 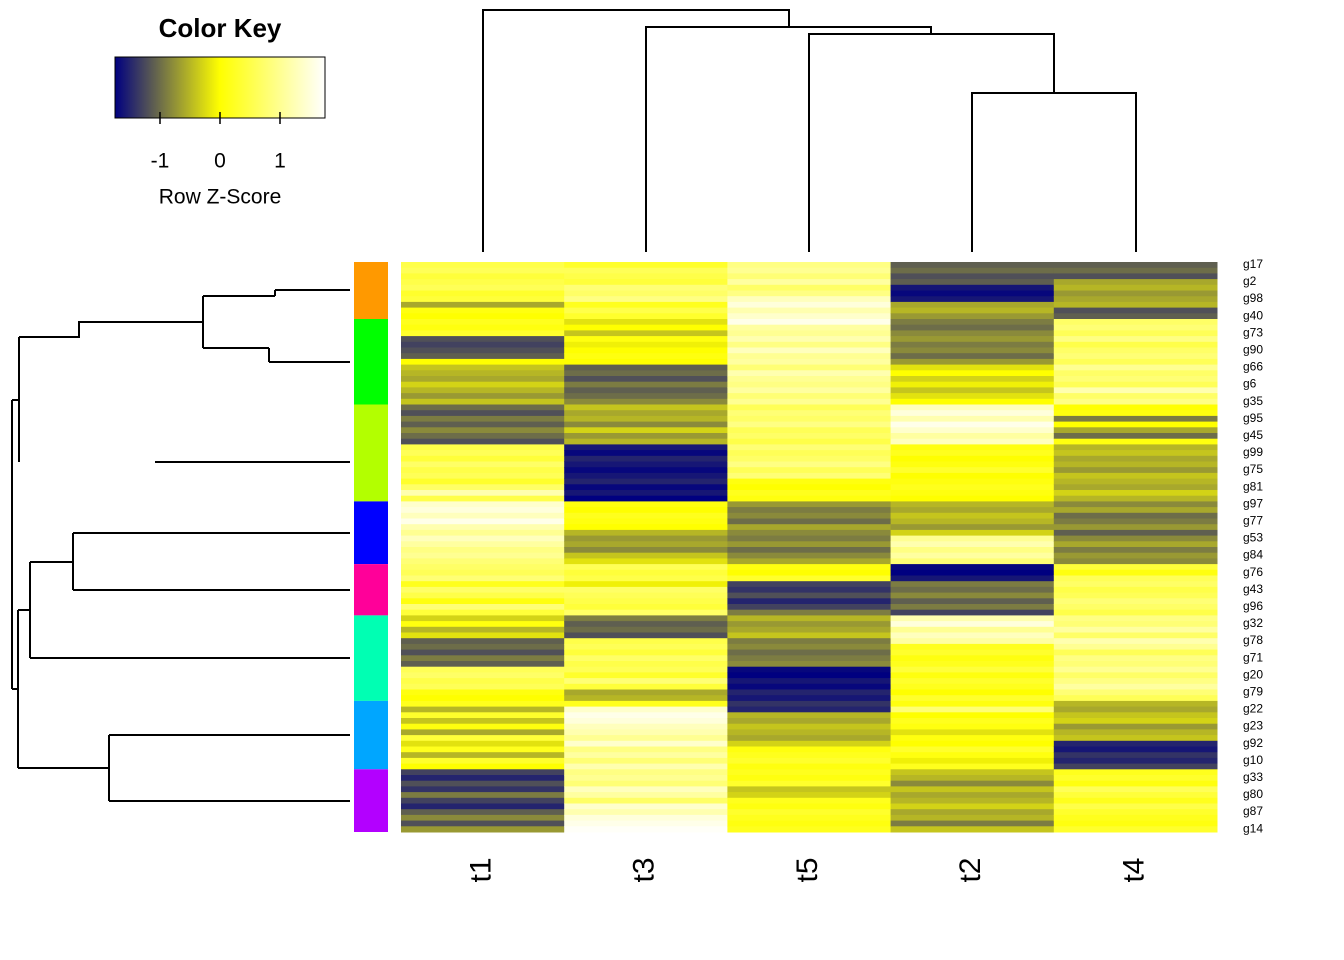 I want to click on row-label: g77, so click(x=1253, y=521).